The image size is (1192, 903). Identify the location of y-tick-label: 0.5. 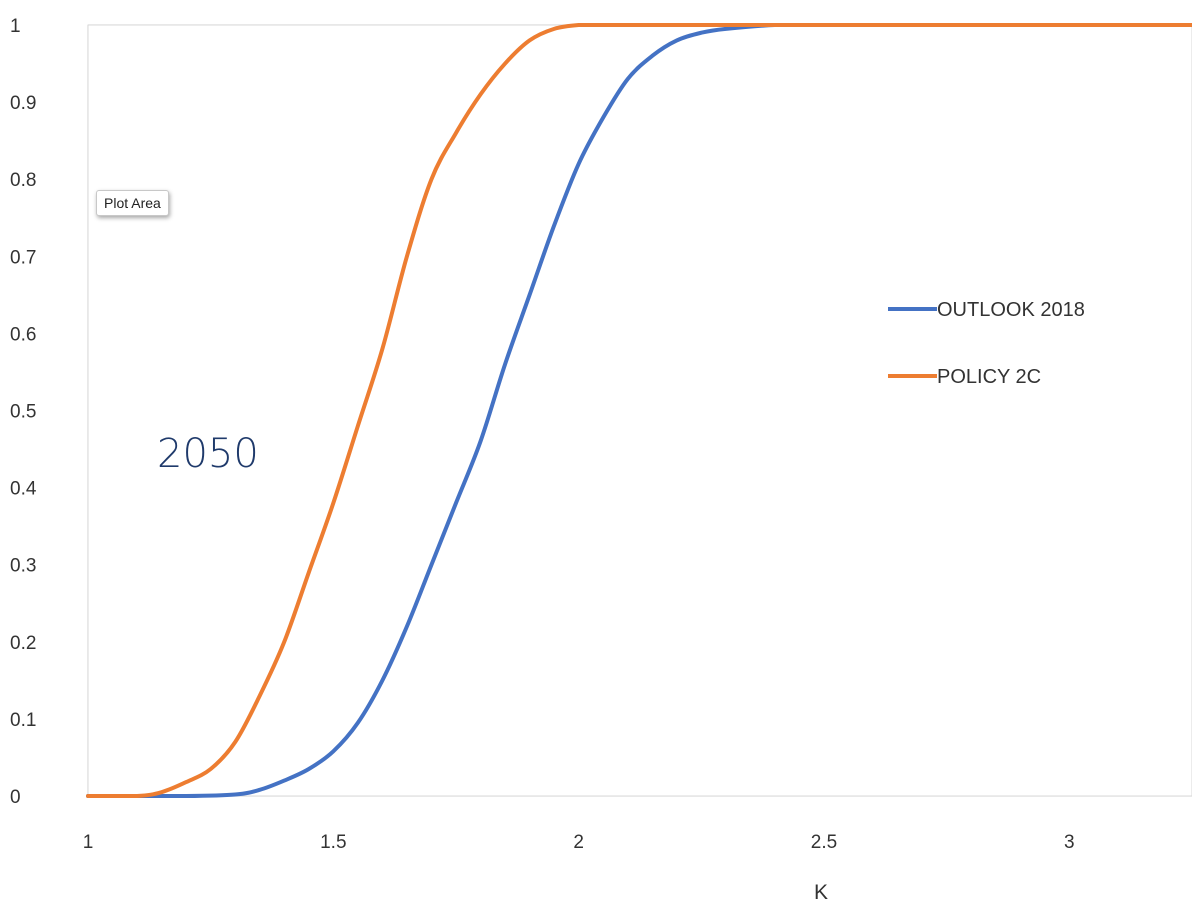
(23, 412).